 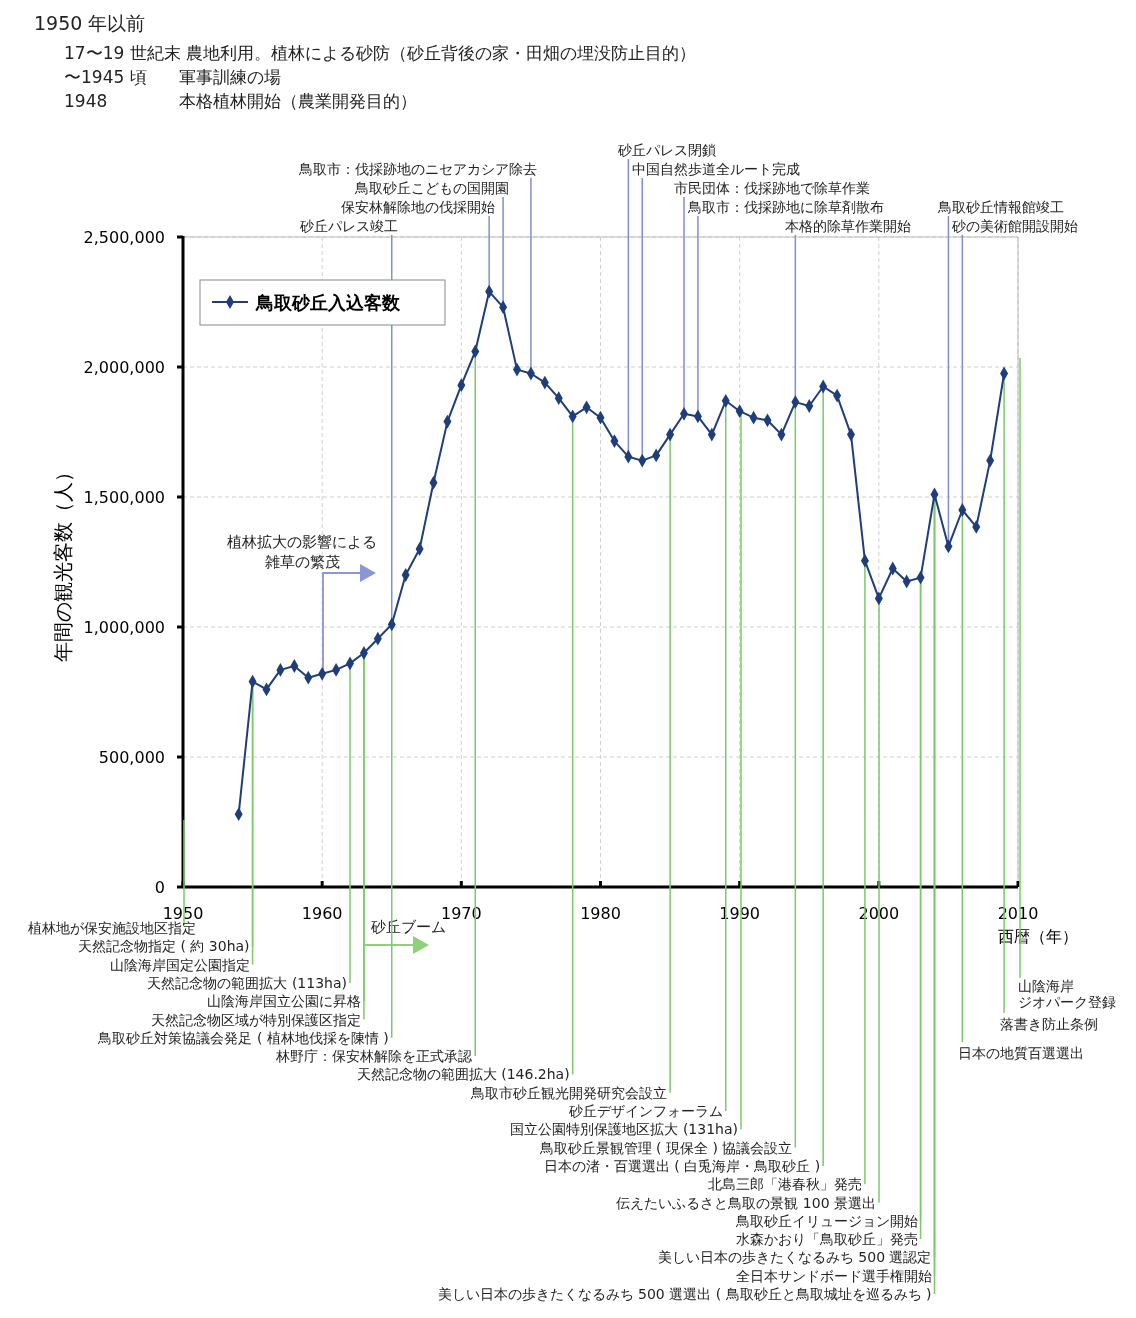 I want to click on text: 軍事訓練の場, so click(x=230, y=77).